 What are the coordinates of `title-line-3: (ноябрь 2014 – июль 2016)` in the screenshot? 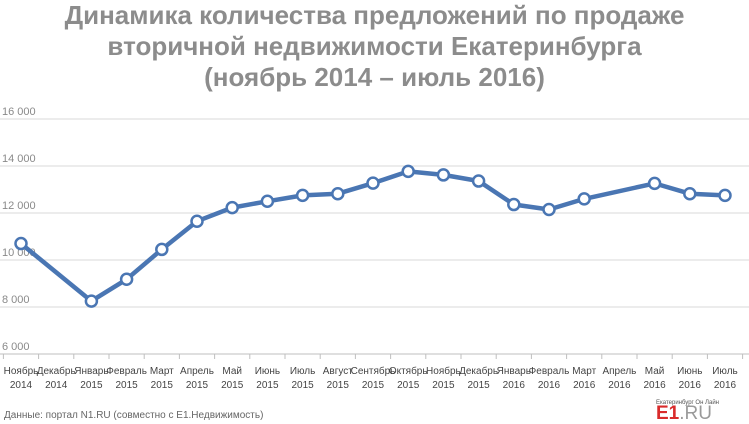 It's located at (374, 77).